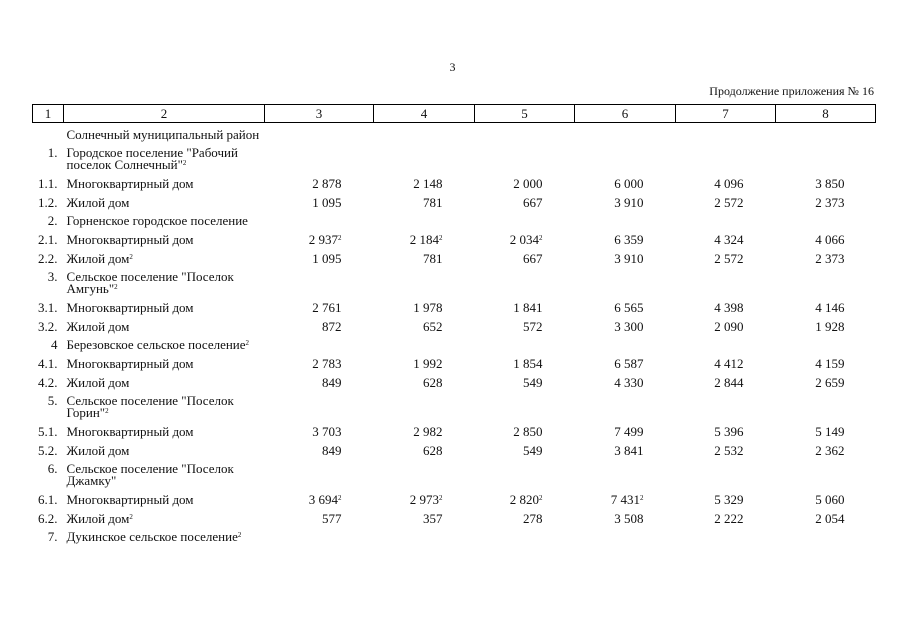 The width and height of the screenshot is (905, 640). I want to click on value-cell-col-5: 549, so click(525, 447).